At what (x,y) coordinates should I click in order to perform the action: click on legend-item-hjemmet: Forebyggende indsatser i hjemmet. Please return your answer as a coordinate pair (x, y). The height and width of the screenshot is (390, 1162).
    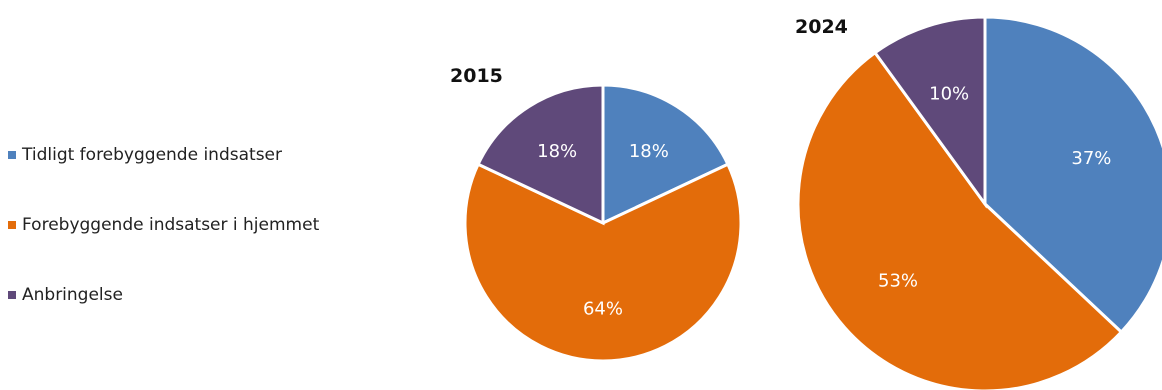
    Looking at the image, I should click on (223, 225).